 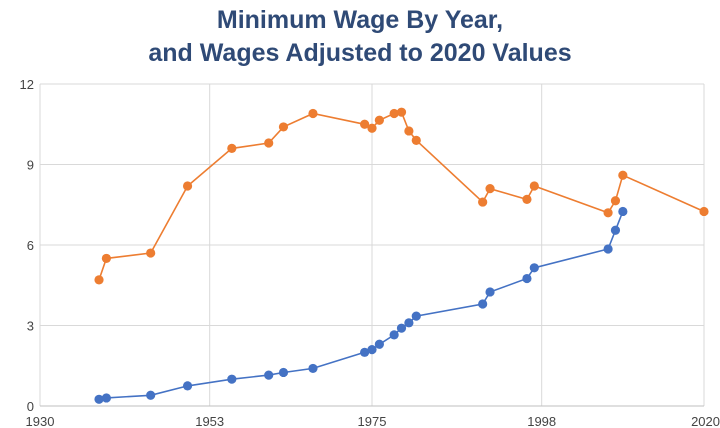 What do you see at coordinates (705, 421) in the screenshot?
I see `x-tick-label: 2020` at bounding box center [705, 421].